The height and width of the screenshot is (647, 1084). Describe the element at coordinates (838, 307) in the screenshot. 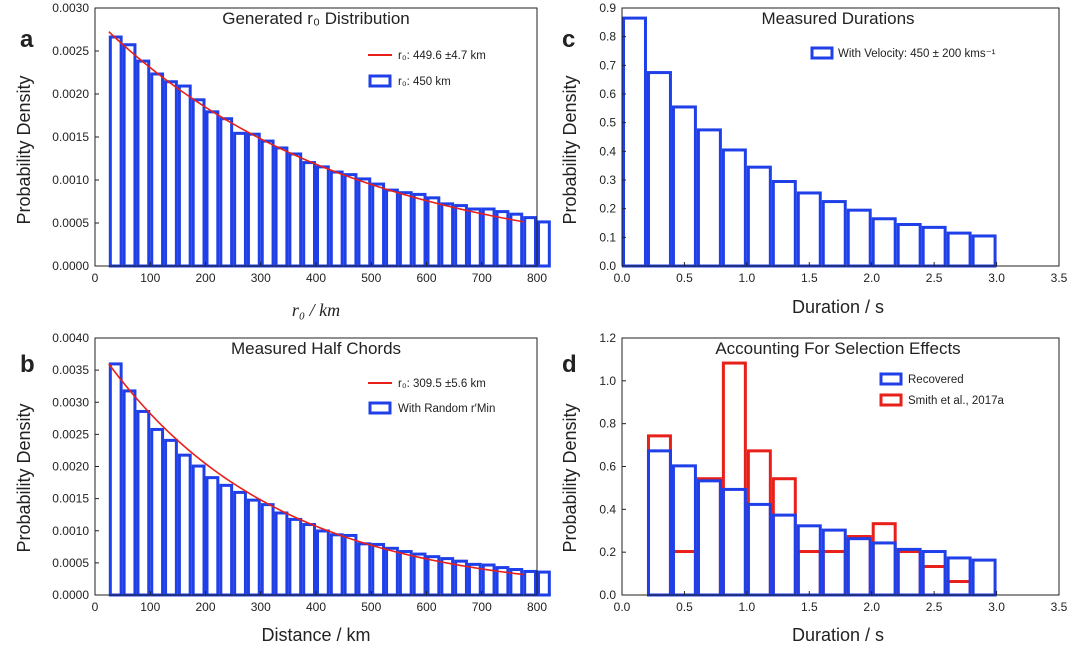

I see `chart-c-xlabel: Duration / s` at that location.